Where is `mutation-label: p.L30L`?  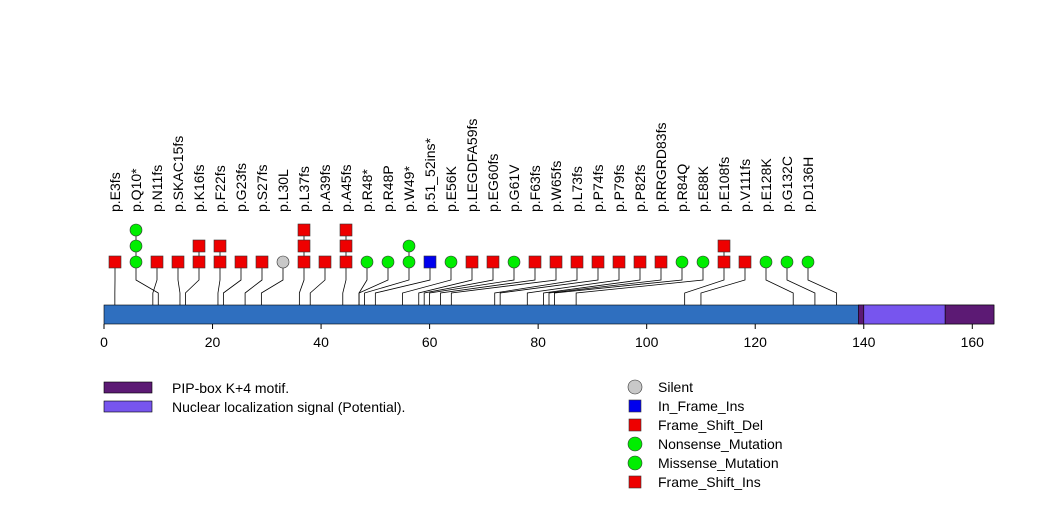
mutation-label: p.L30L is located at coordinates (283, 190).